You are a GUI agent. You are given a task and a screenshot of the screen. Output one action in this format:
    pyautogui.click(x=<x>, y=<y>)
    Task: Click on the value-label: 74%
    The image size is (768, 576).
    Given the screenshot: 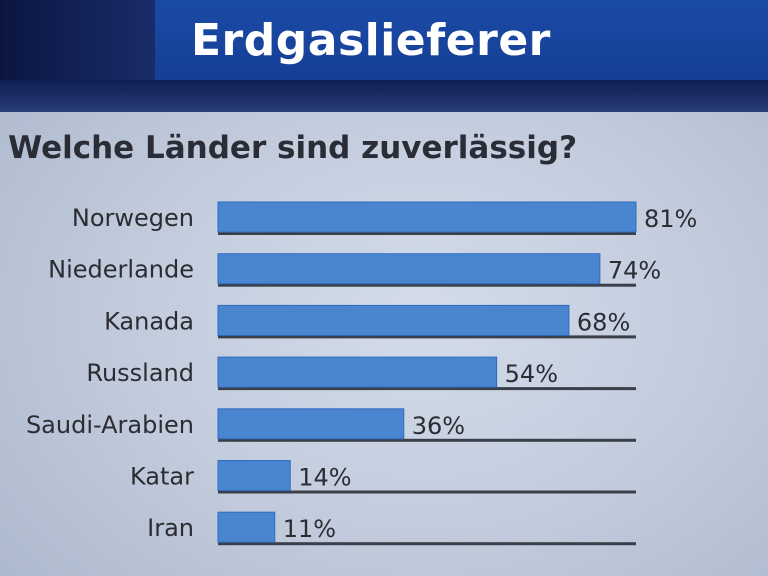 What is the action you would take?
    pyautogui.click(x=634, y=271)
    